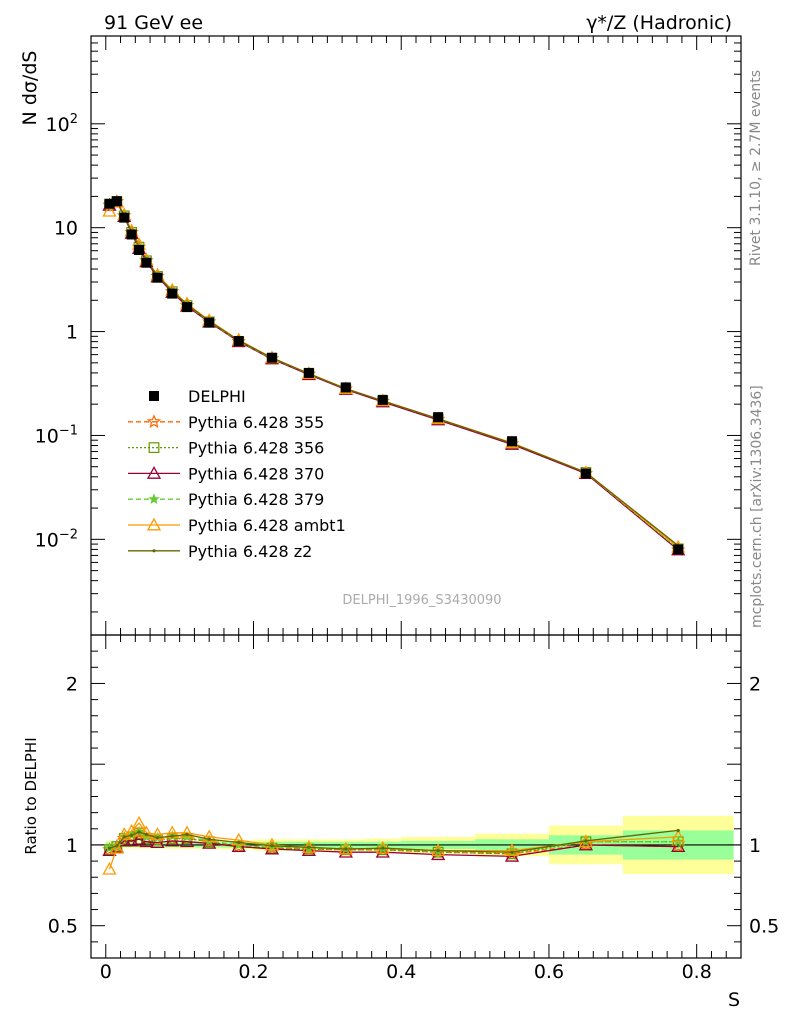 This screenshot has width=786, height=1024. I want to click on x-tick-label: 0, so click(106, 972).